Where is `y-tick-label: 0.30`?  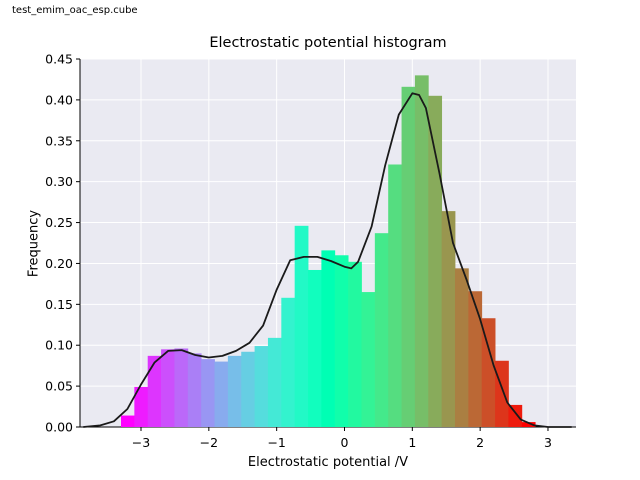
y-tick-label: 0.30 is located at coordinates (59, 181).